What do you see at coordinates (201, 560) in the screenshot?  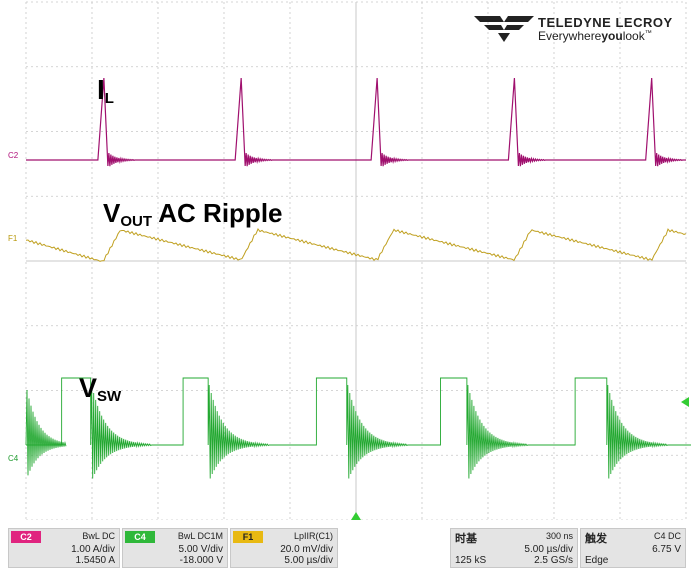 I see `c4-offset: -18.000 V` at bounding box center [201, 560].